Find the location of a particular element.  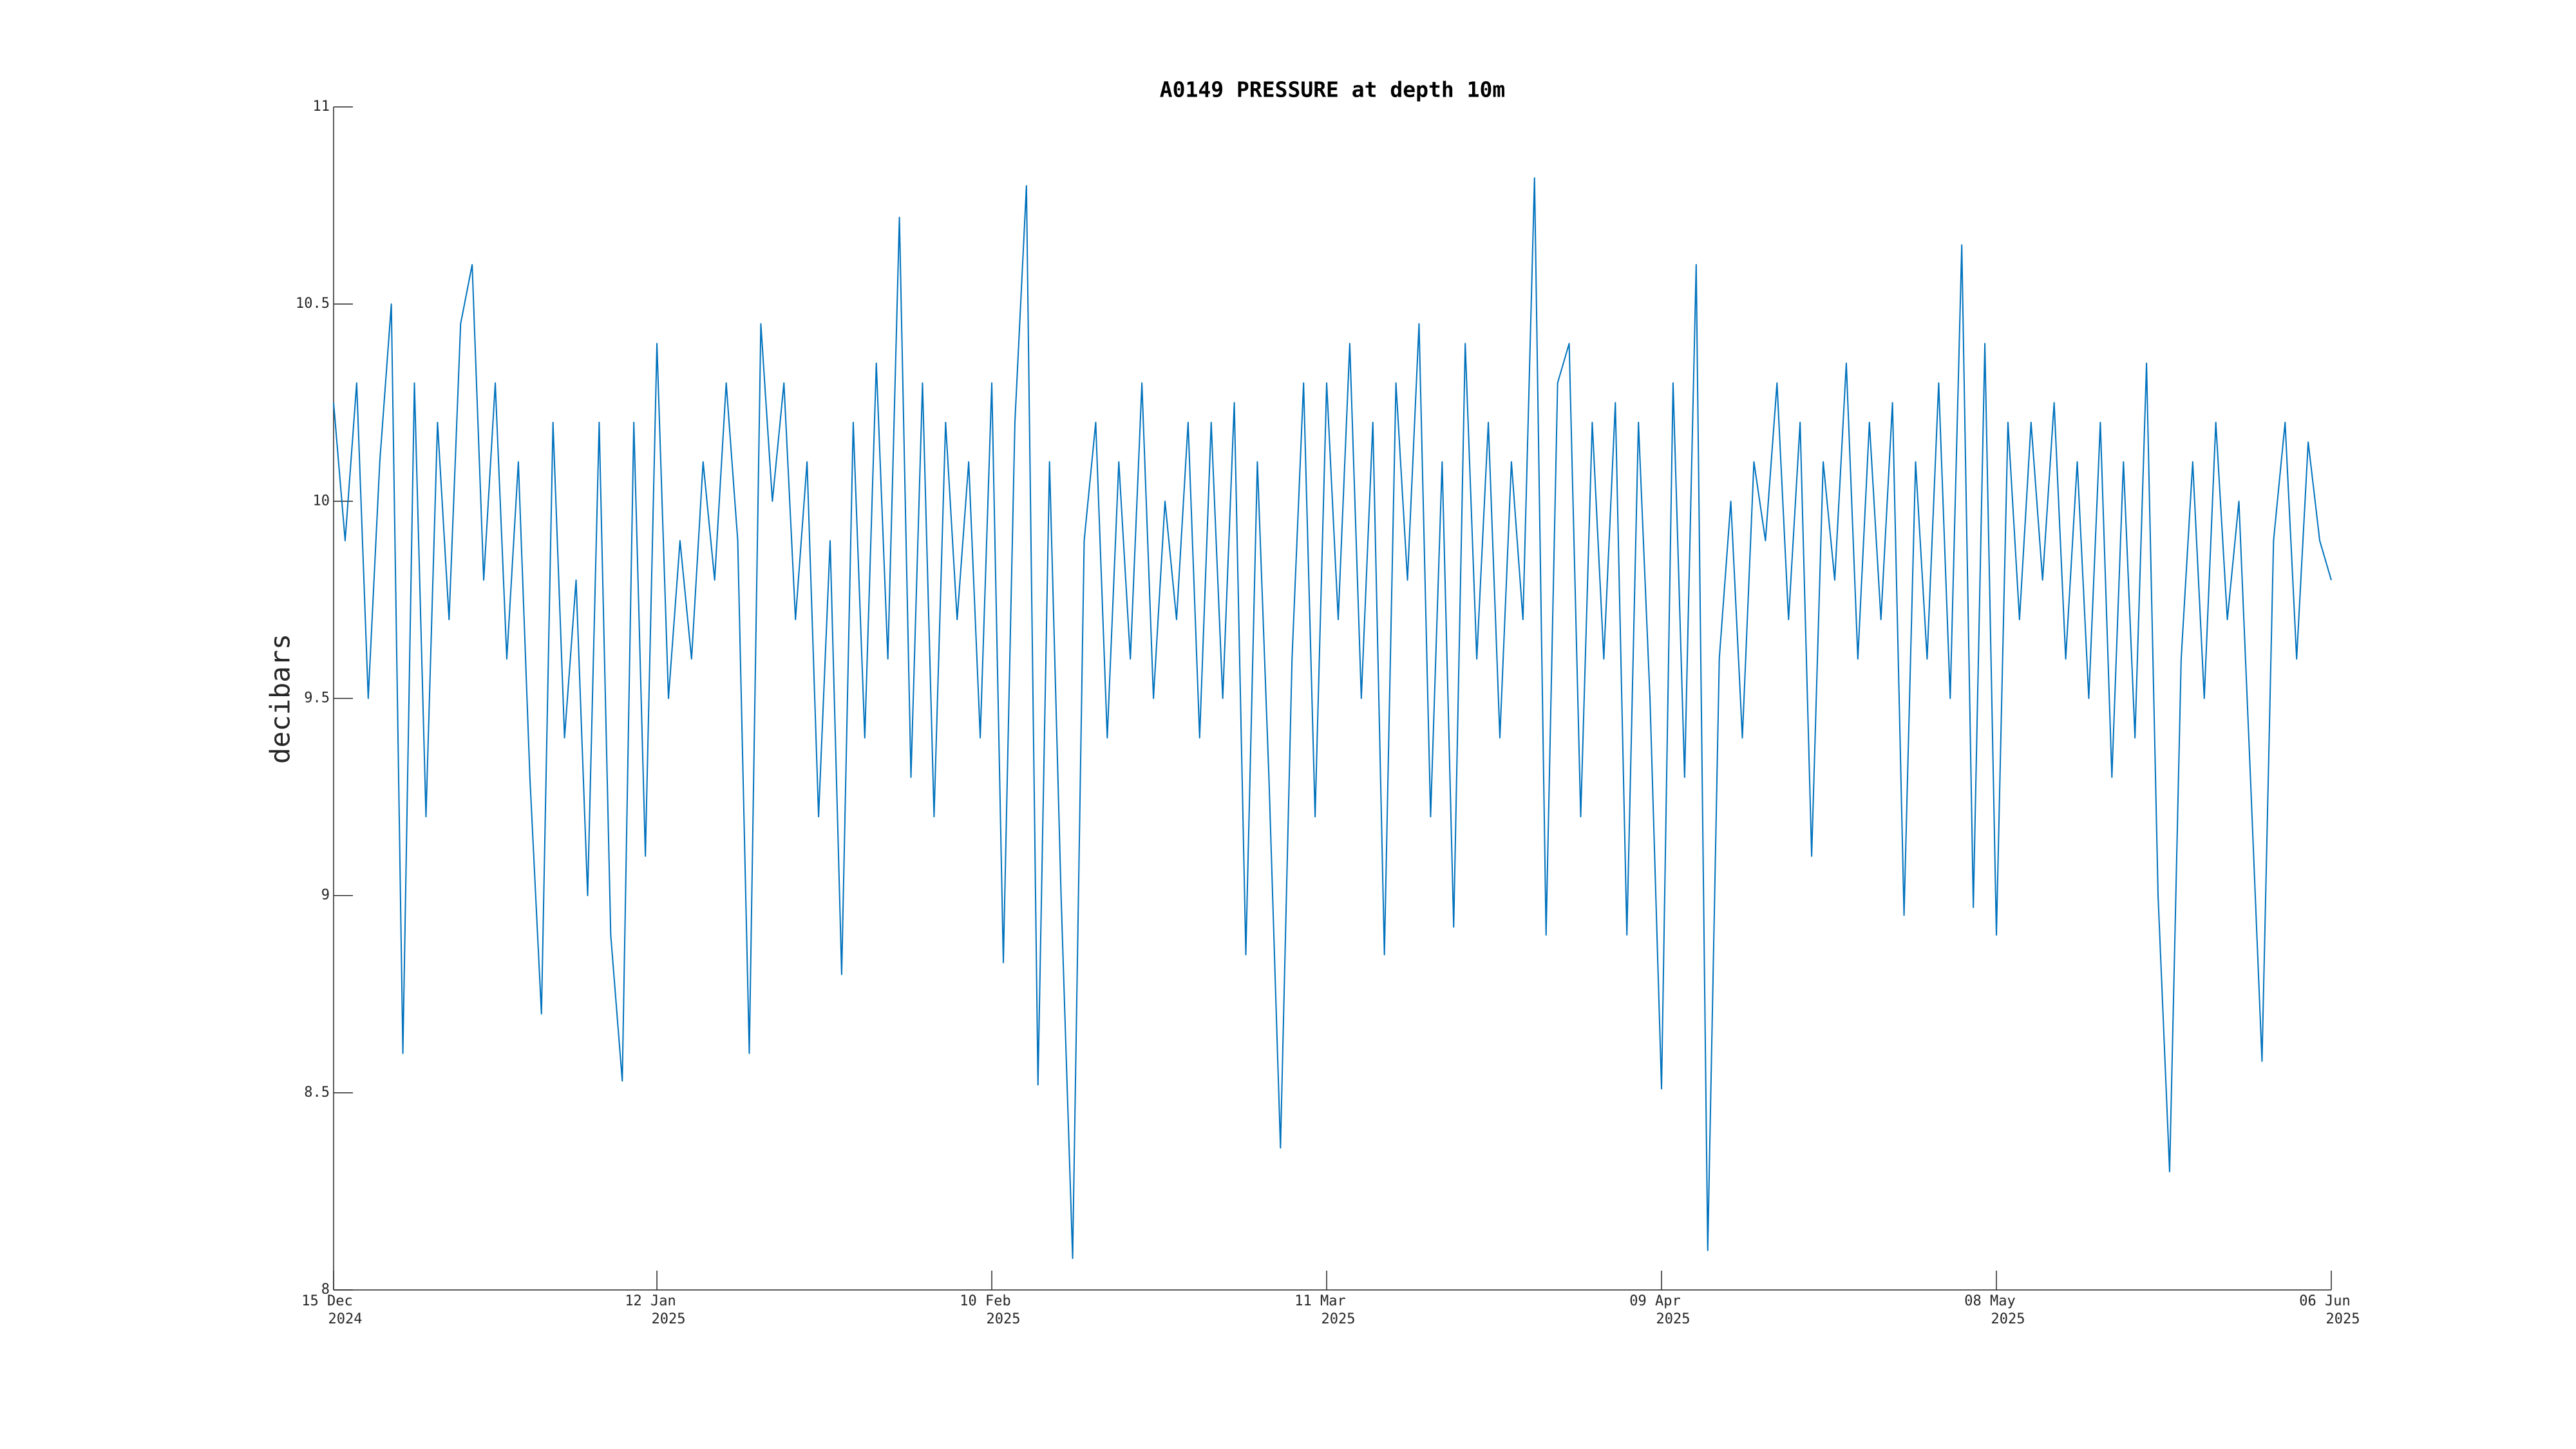

x-tick-label-line: 09 Apr is located at coordinates (1655, 1301).